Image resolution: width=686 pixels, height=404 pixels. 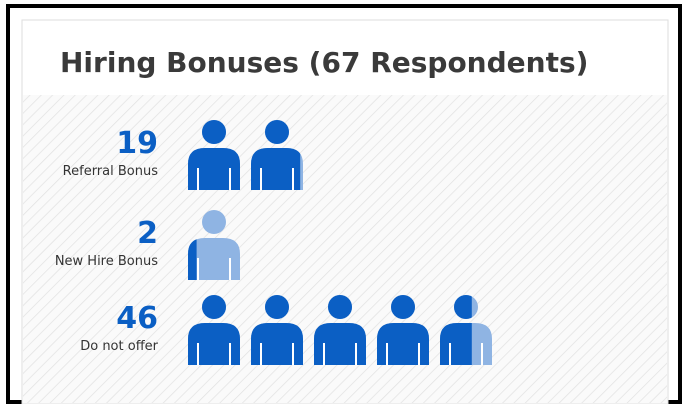 I want to click on chart-title: Hiring Bonuses (67 Respondents), so click(x=324, y=62).